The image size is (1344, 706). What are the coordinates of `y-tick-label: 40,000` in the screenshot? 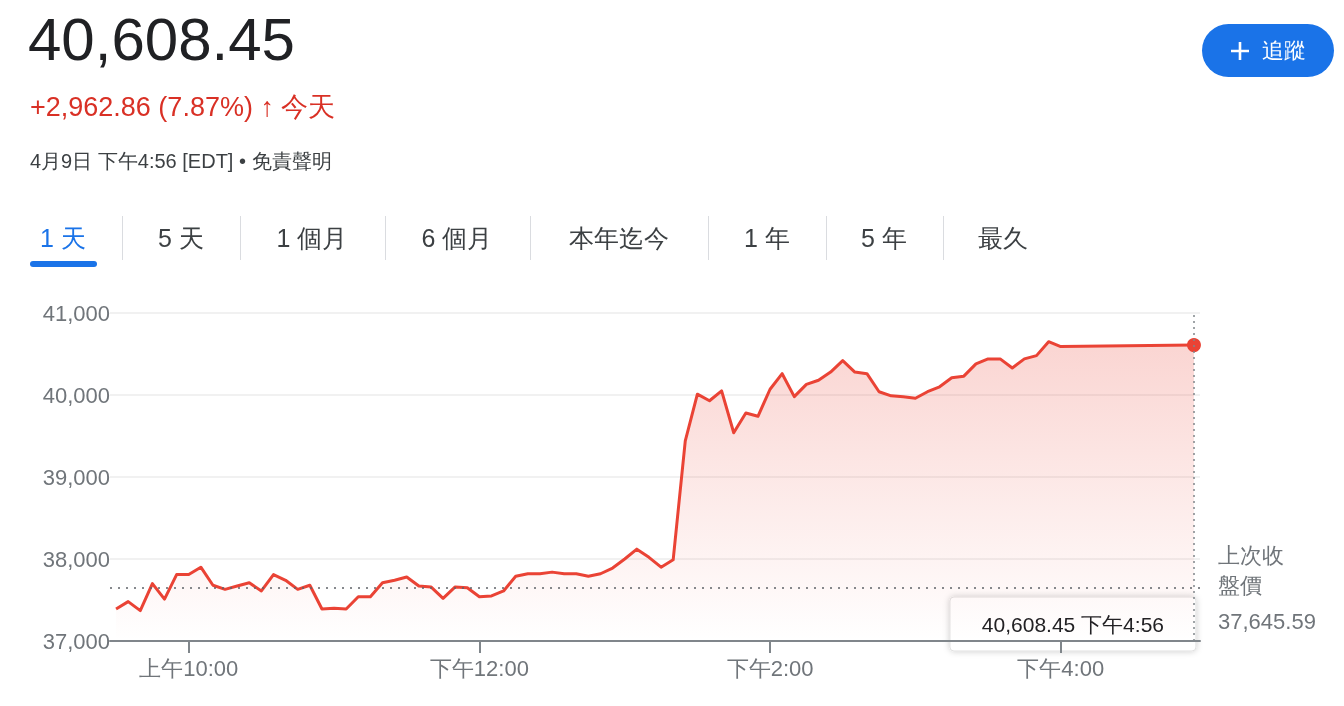 It's located at (76, 395).